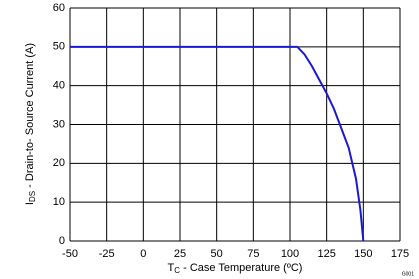  I want to click on x-label-main: T, so click(171, 268).